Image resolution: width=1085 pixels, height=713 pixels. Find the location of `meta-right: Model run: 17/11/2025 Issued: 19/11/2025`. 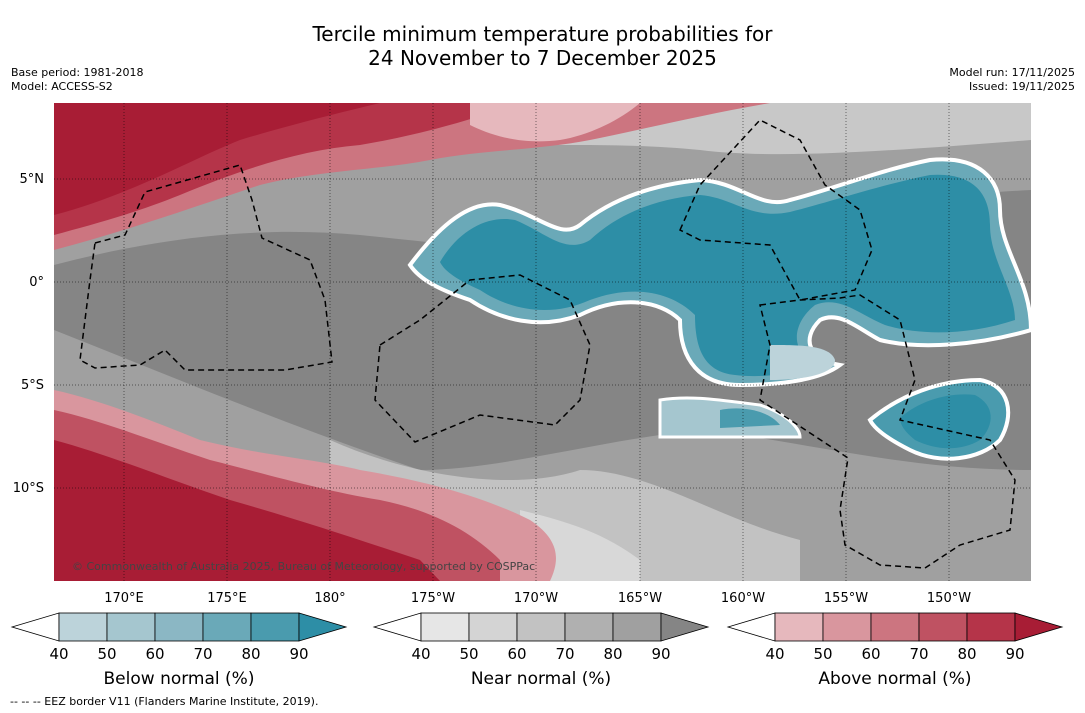

meta-right: Model run: 17/11/2025 Issued: 19/11/2025 is located at coordinates (1012, 80).